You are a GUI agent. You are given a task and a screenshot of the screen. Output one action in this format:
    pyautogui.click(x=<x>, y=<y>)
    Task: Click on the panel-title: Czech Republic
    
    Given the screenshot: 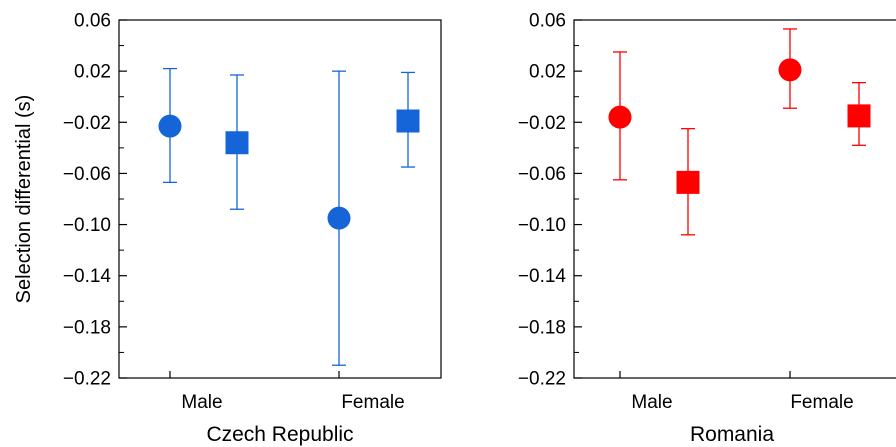 What is the action you would take?
    pyautogui.click(x=279, y=434)
    